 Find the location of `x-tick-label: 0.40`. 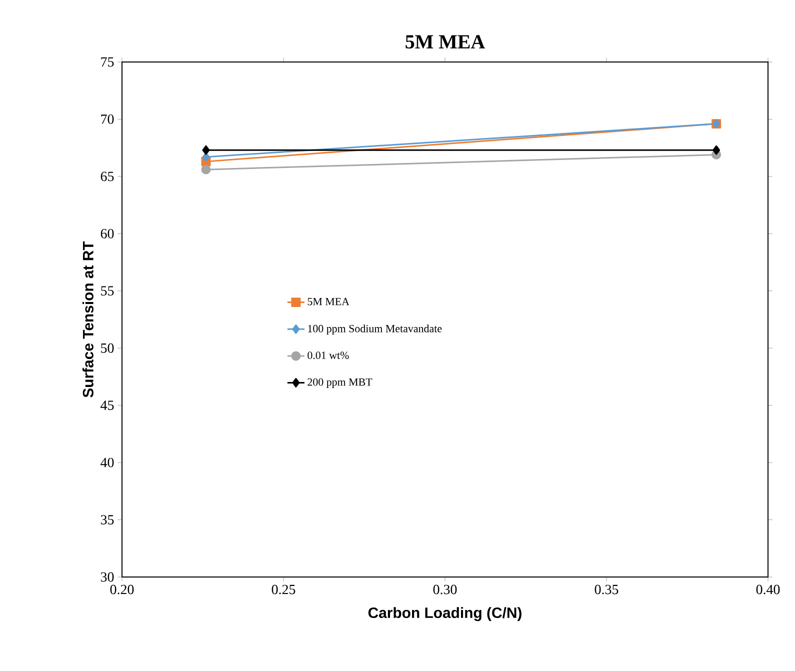

x-tick-label: 0.40 is located at coordinates (768, 589).